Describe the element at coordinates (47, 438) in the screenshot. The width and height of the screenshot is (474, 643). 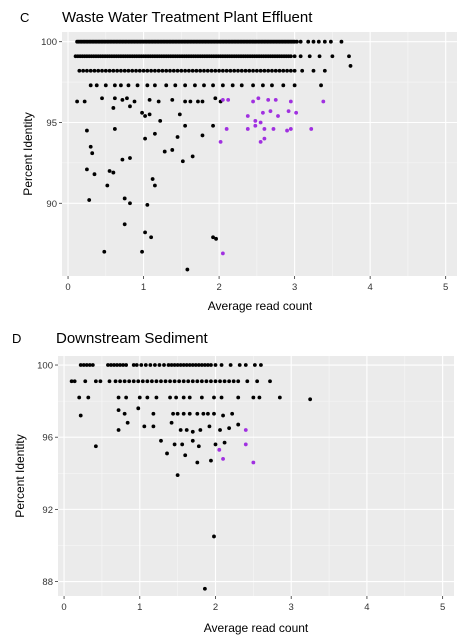
I see `y-tick-label: 96` at that location.